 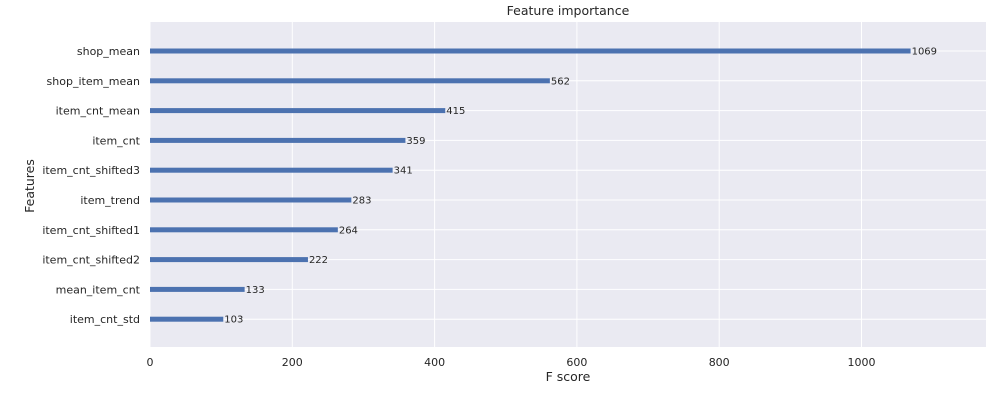 What do you see at coordinates (361, 201) in the screenshot?
I see `bar-value-label: 283` at bounding box center [361, 201].